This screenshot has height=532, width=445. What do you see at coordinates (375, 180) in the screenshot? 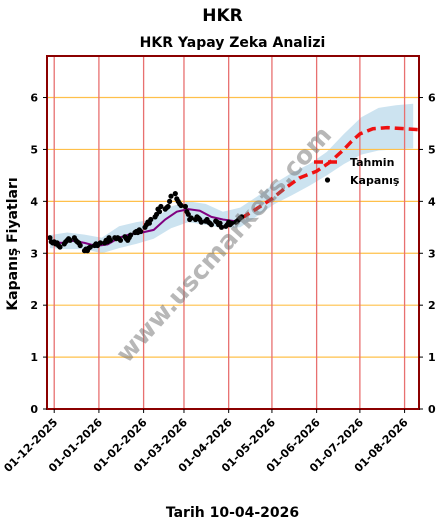
I see `legend-label-closing: Kapanış` at bounding box center [375, 180].